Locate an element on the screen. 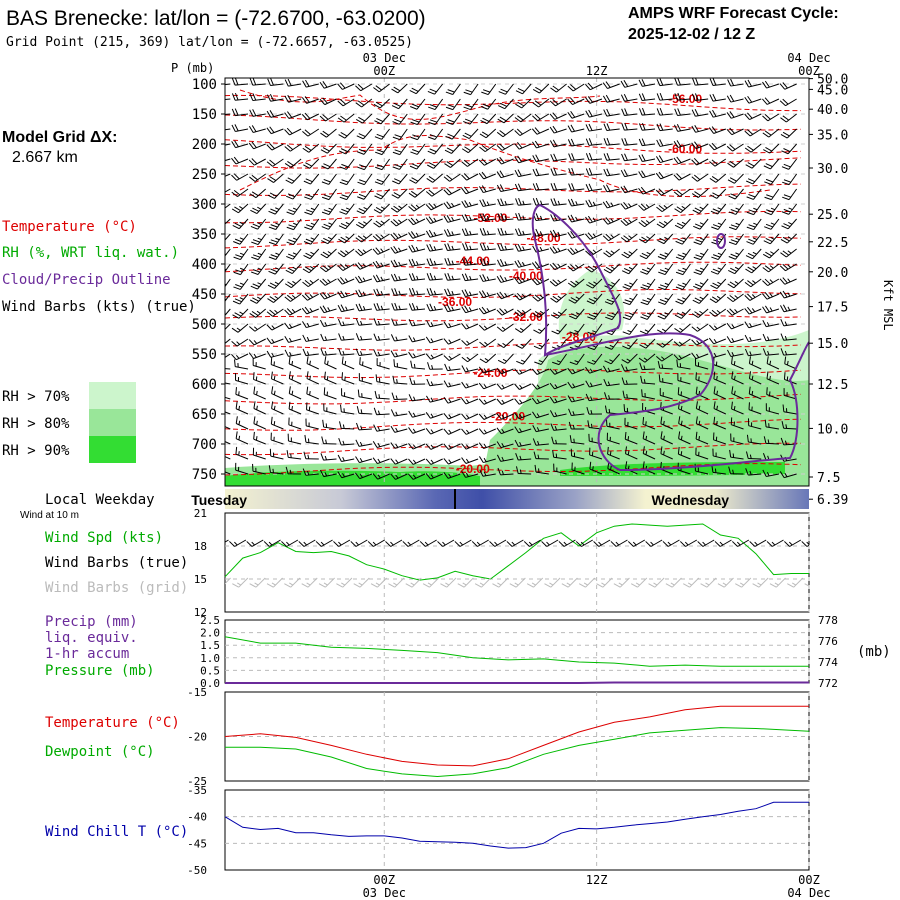 The image size is (900, 900). value-tick-label: 12 is located at coordinates (200, 612).